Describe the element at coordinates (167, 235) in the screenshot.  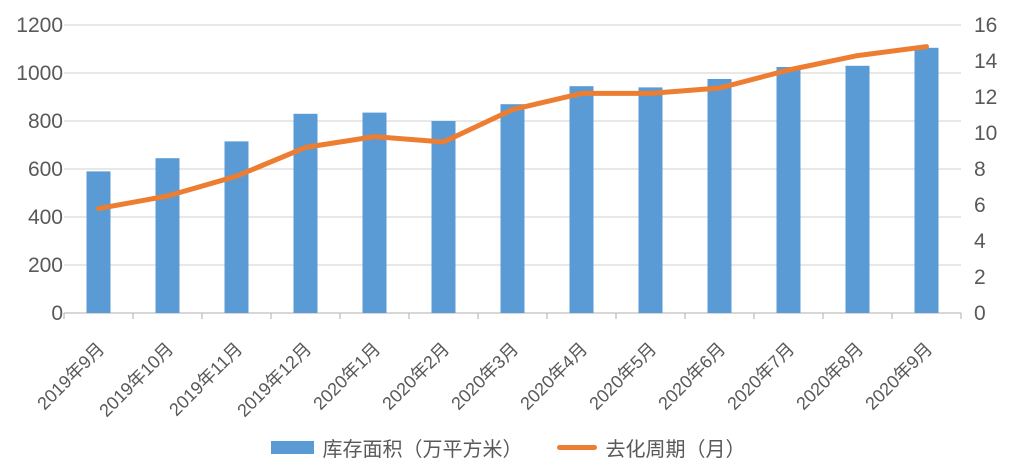
I see `bar-2019年10月` at that location.